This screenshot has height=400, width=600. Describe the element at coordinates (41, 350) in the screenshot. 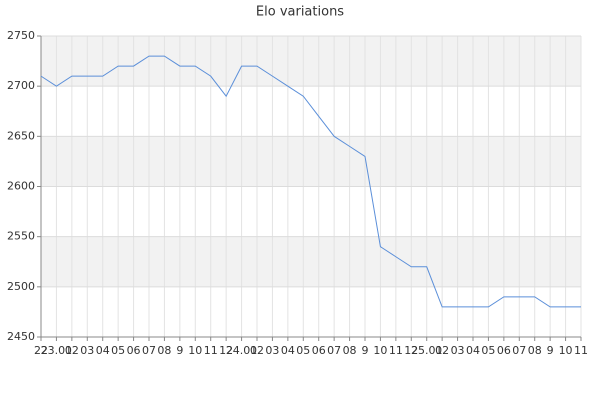

I see `x-tick-label: 22` at that location.